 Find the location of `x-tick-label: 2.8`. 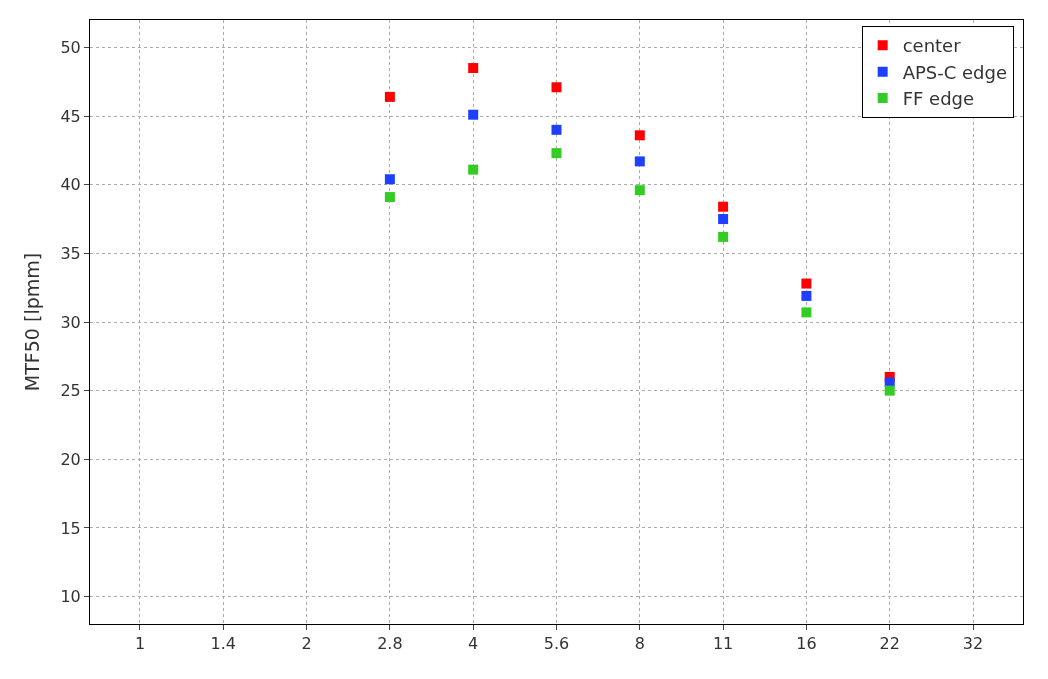

x-tick-label: 2.8 is located at coordinates (390, 644).